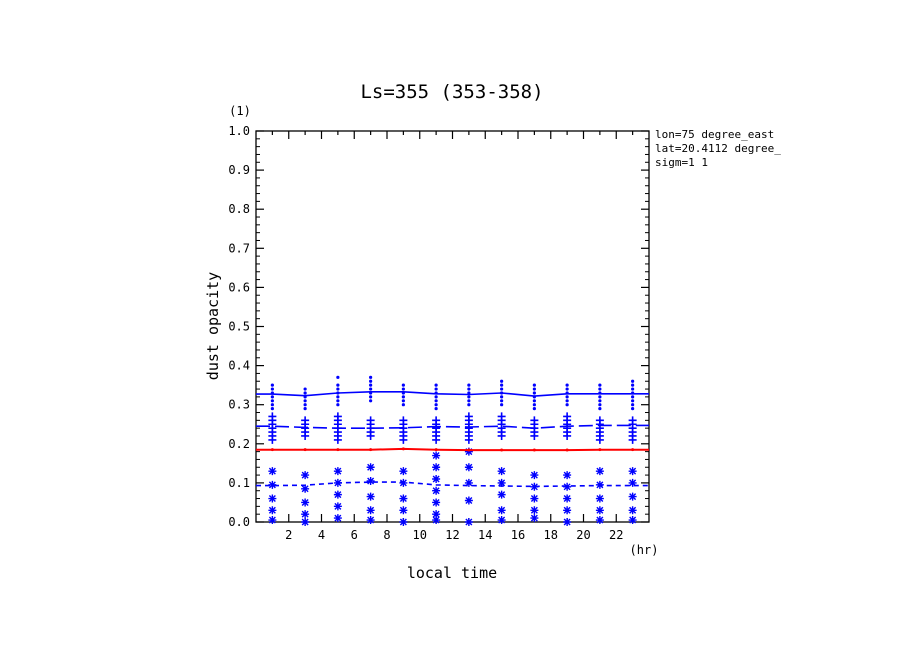 Image resolution: width=904 pixels, height=654 pixels. I want to click on y-tick-label: 1.0, so click(239, 131).